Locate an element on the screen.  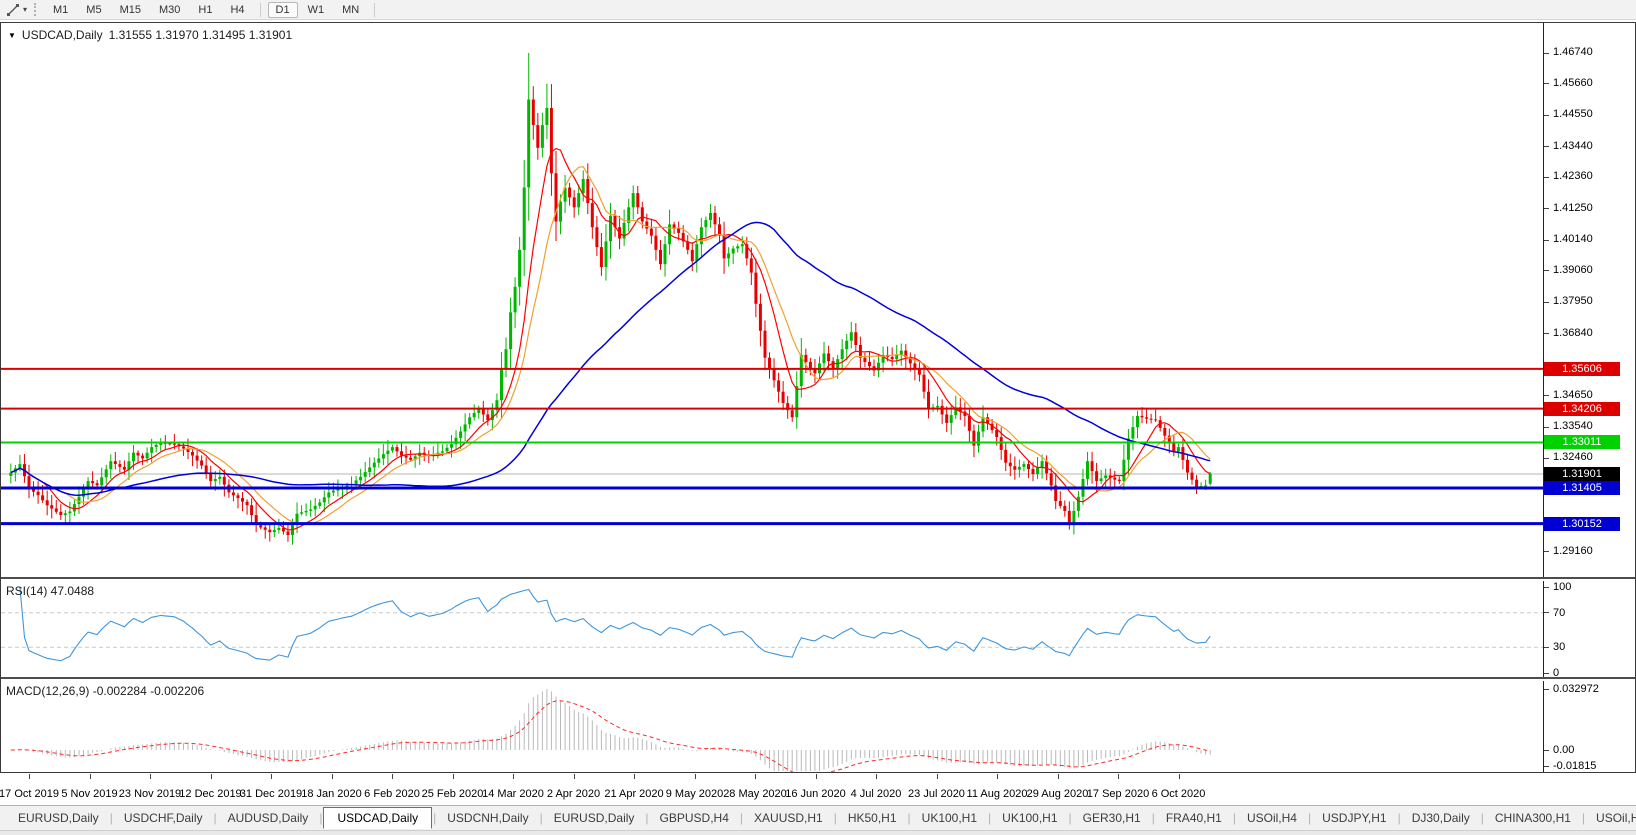
trendline-tool-icon is located at coordinates (13, 10).